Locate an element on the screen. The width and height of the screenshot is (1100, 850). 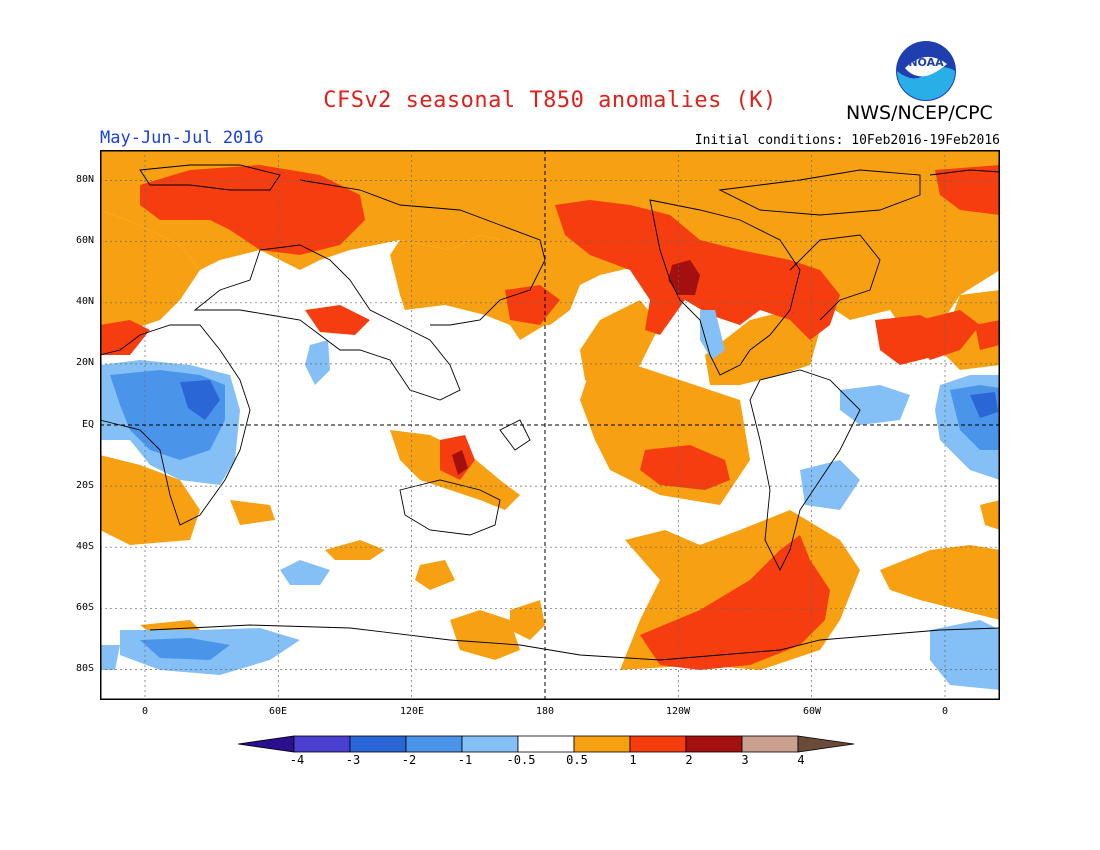
noaa-logo-icon: NOAA is located at coordinates (926, 71).